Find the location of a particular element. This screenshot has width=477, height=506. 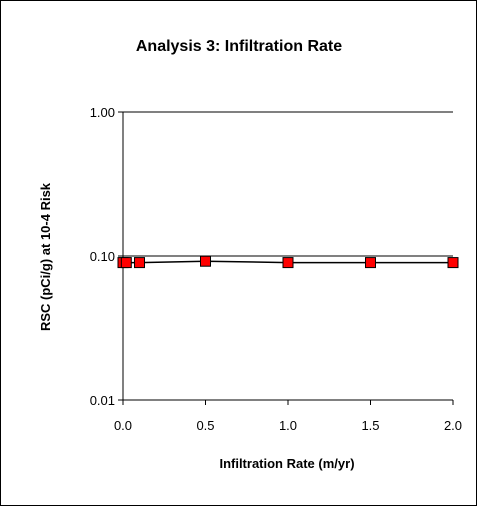

x-axis-title: Infiltration Rate (m/yr) is located at coordinates (286, 463).